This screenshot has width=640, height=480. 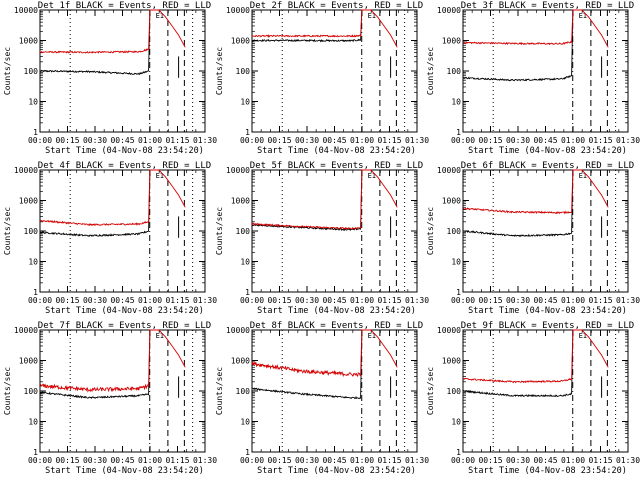 I want to click on panel-title: Det 9f BLACK = Events, RED = LLD, so click(x=547, y=326).